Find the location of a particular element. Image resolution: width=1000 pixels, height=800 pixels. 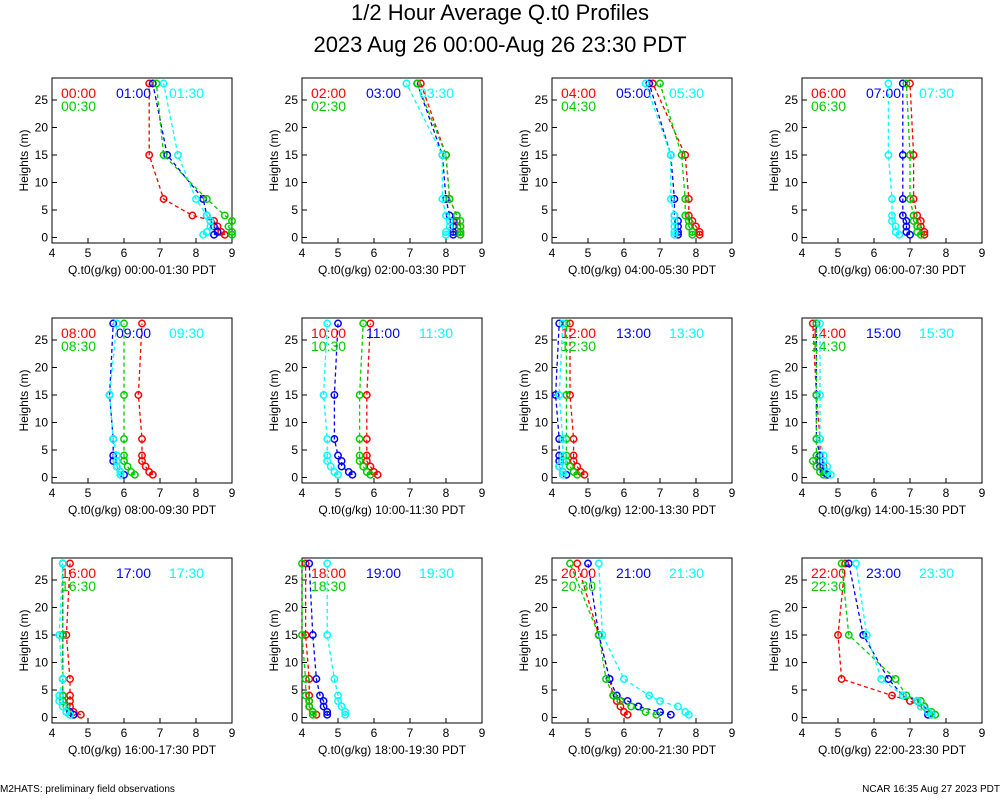

legend-entry: 05:30 is located at coordinates (686, 93).